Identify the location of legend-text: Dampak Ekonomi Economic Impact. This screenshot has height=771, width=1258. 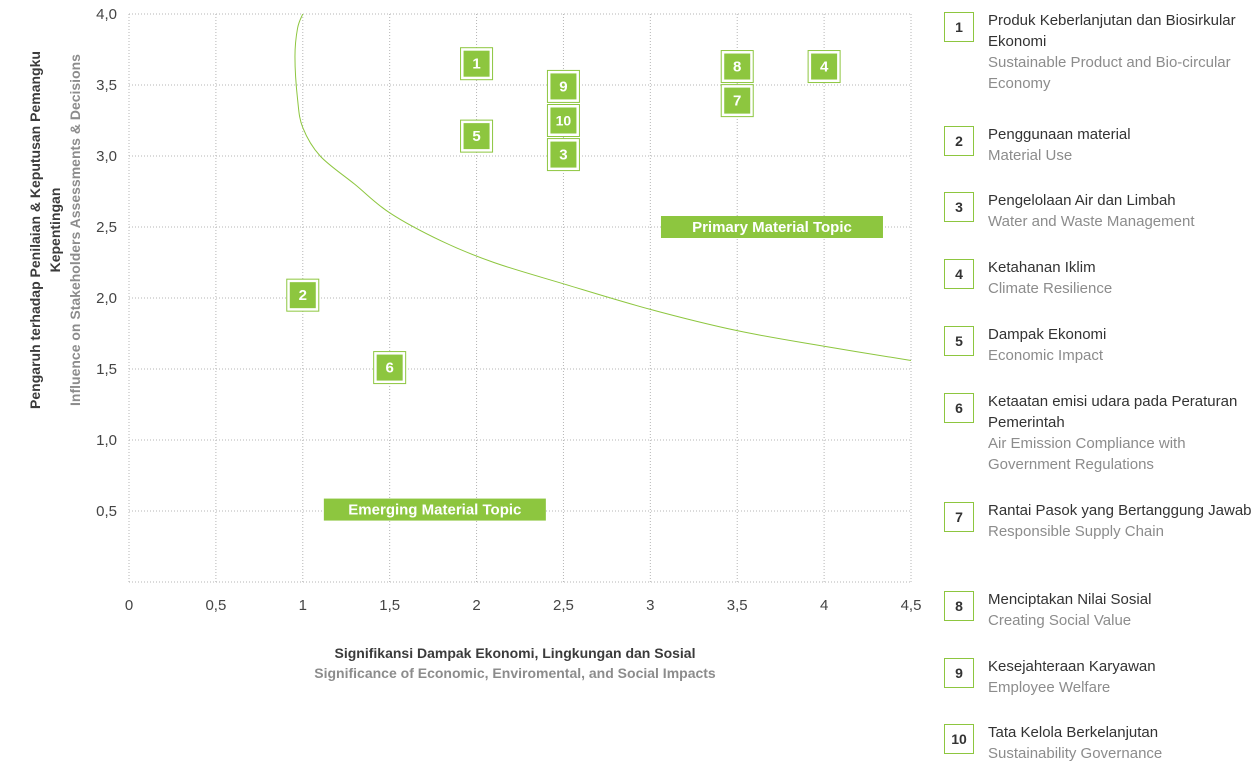
(1123, 345).